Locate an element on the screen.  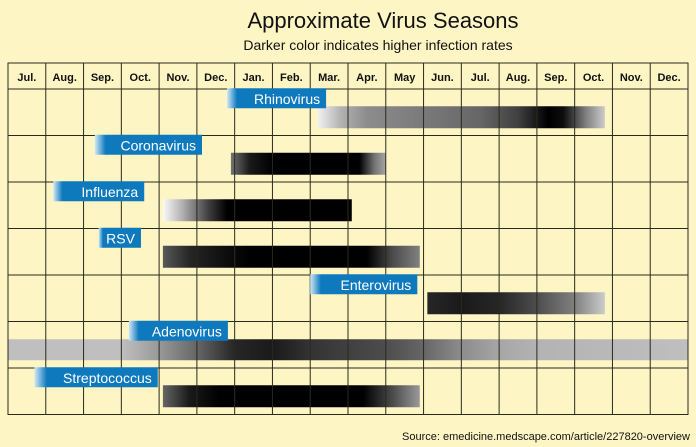
bar-rsv is located at coordinates (291, 256).